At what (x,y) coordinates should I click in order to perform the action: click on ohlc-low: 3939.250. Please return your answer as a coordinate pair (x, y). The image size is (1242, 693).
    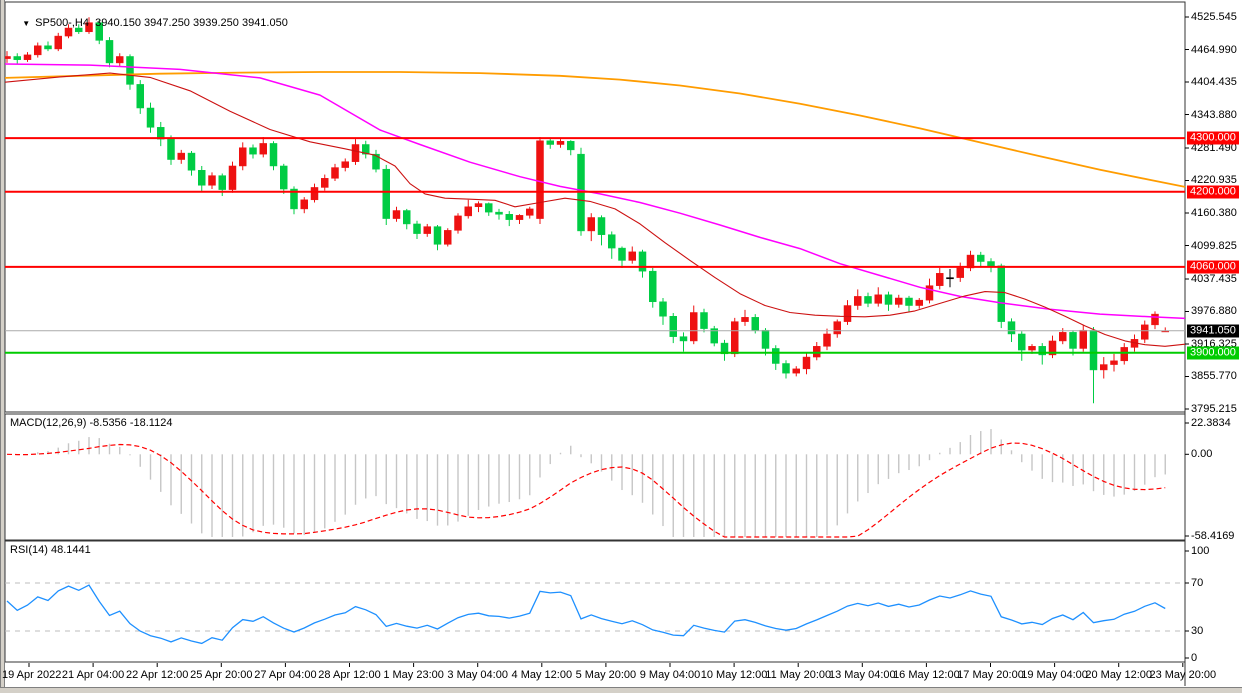
    Looking at the image, I should click on (216, 23).